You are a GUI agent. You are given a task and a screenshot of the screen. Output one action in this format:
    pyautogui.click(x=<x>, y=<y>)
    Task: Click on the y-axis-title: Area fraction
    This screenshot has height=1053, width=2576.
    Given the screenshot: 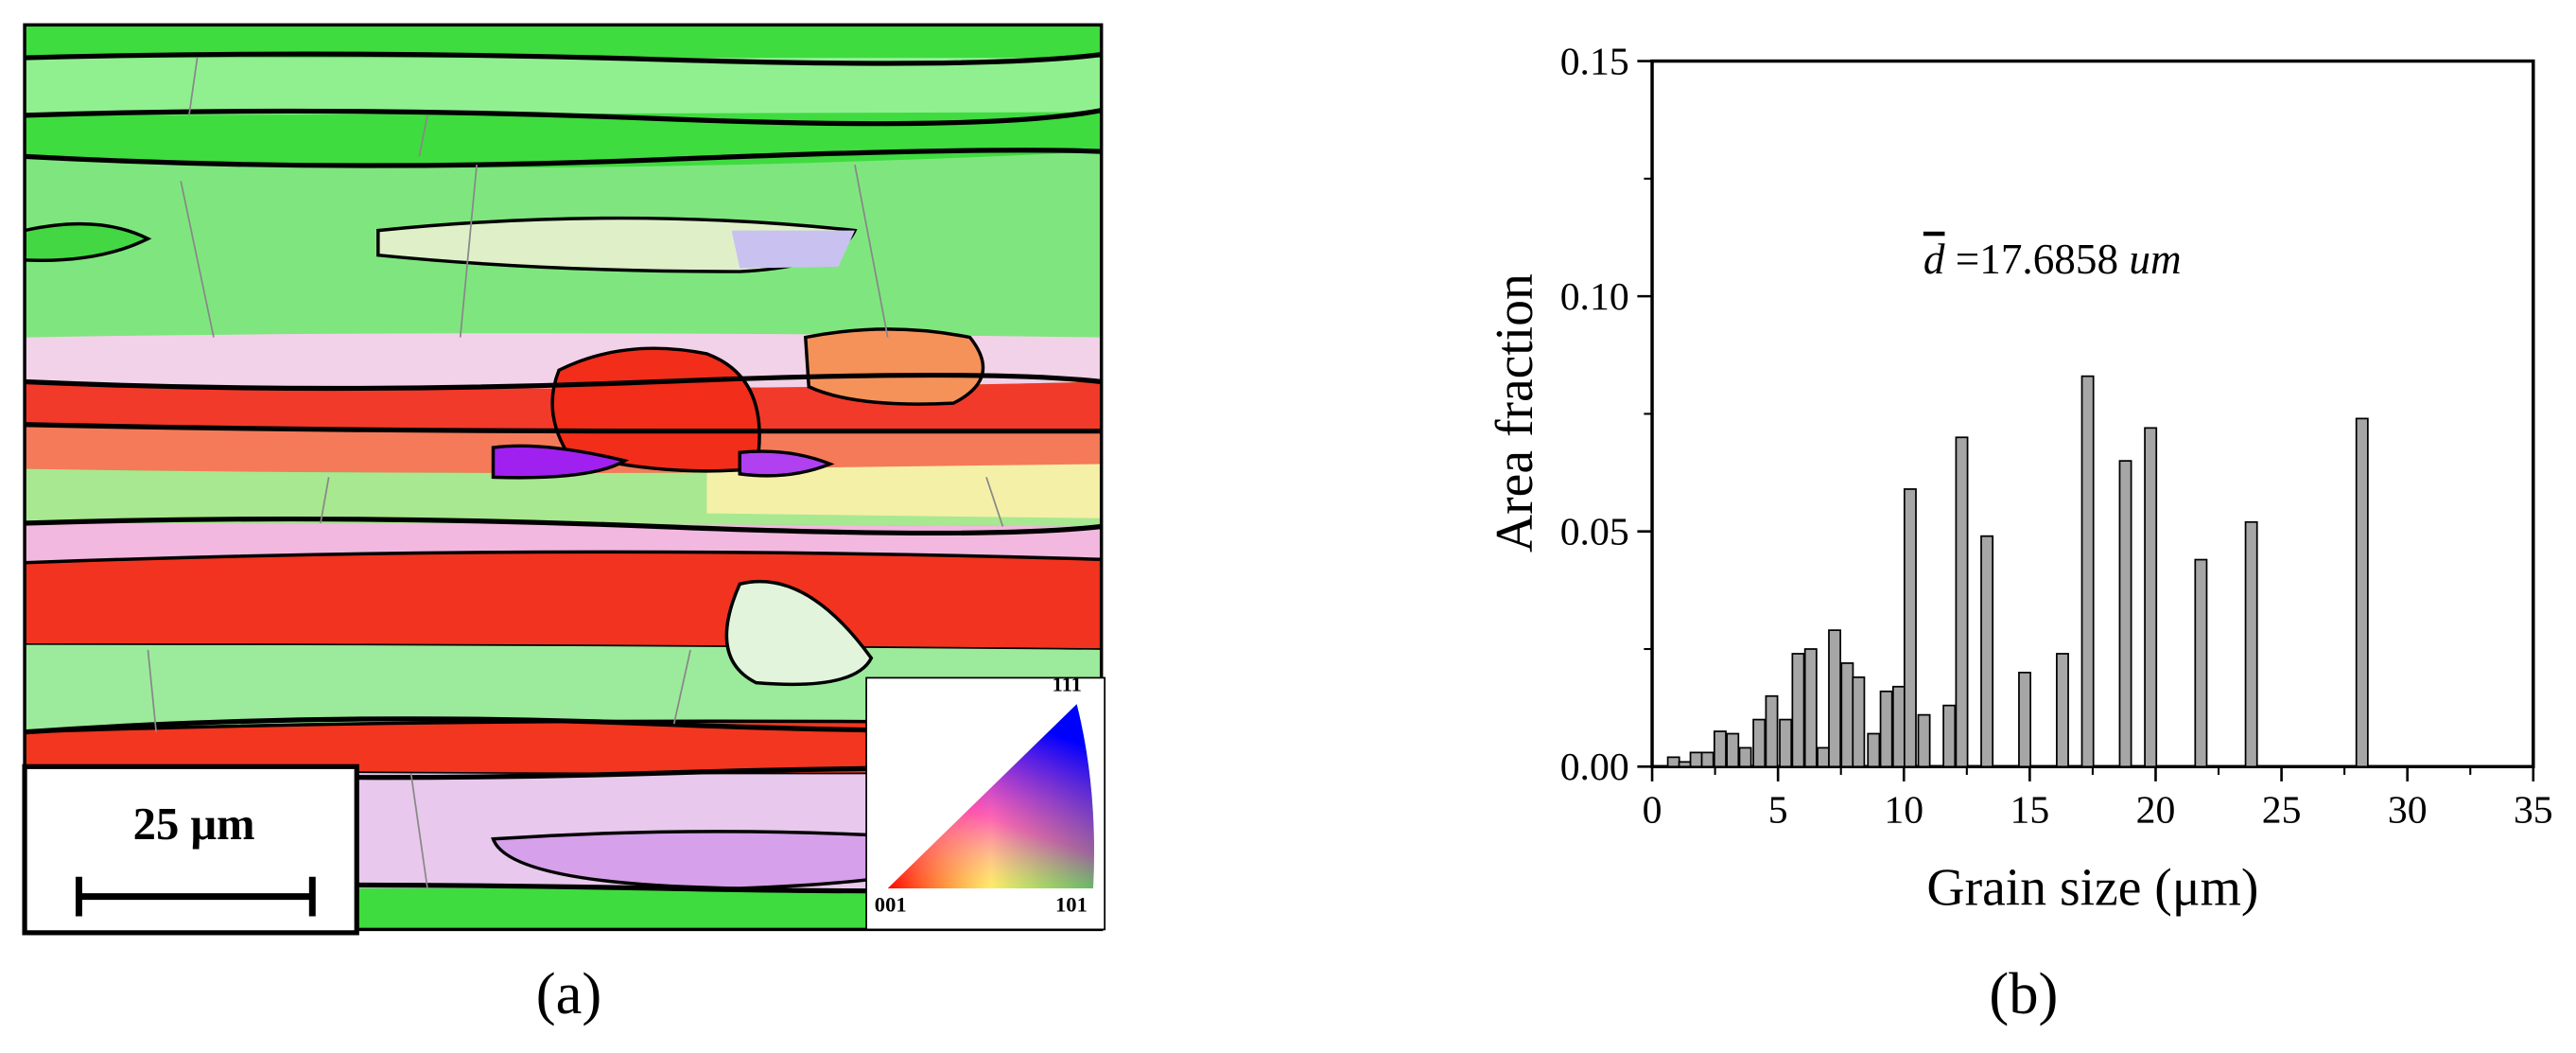 What is the action you would take?
    pyautogui.click(x=1515, y=413)
    